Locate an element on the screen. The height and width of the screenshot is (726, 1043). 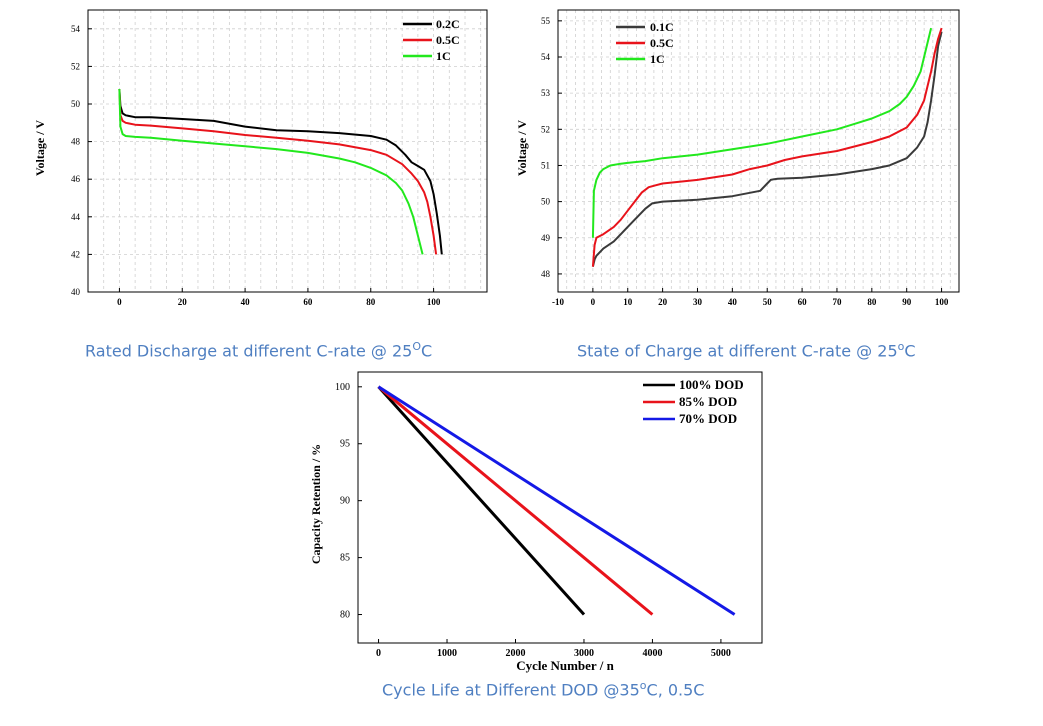
discharge-series-1c is located at coordinates (271, 171).